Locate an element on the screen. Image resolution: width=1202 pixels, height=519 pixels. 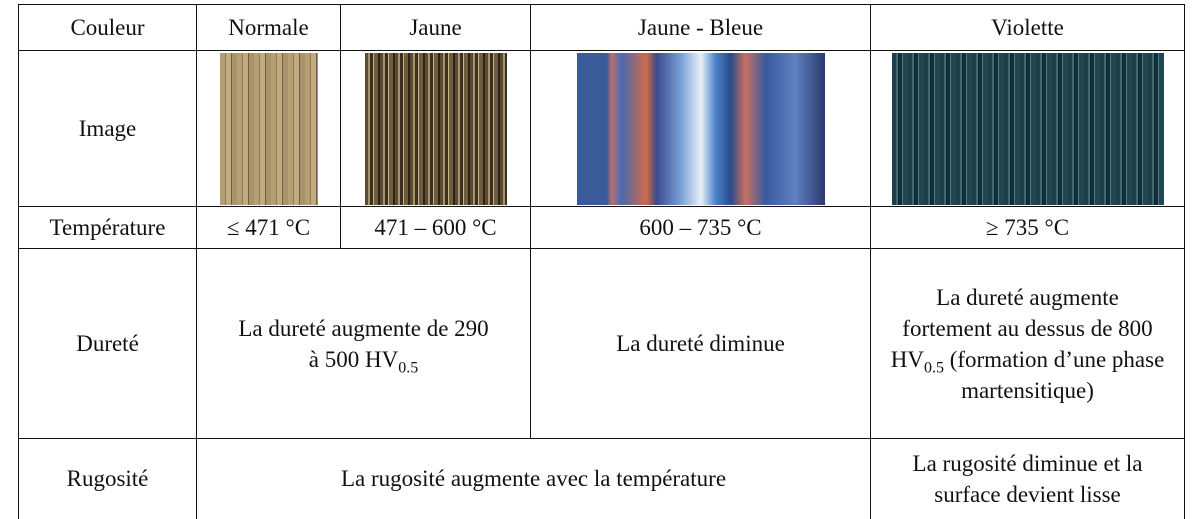
row-label: Dureté is located at coordinates (107, 343).